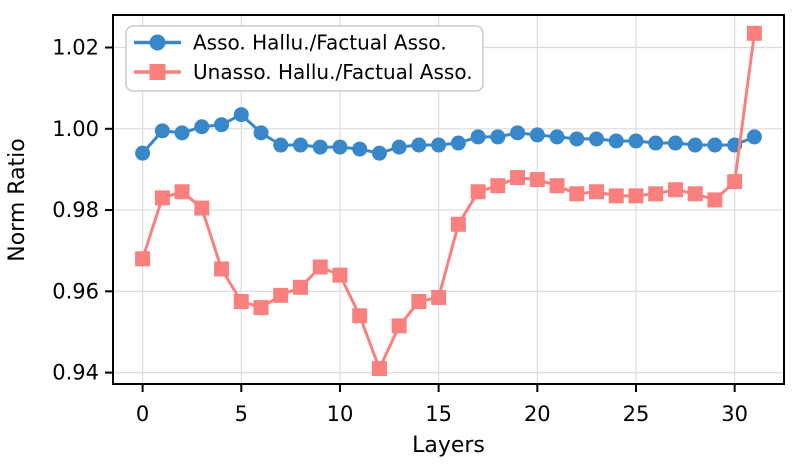  What do you see at coordinates (448, 445) in the screenshot?
I see `x-axis-label: Layers` at bounding box center [448, 445].